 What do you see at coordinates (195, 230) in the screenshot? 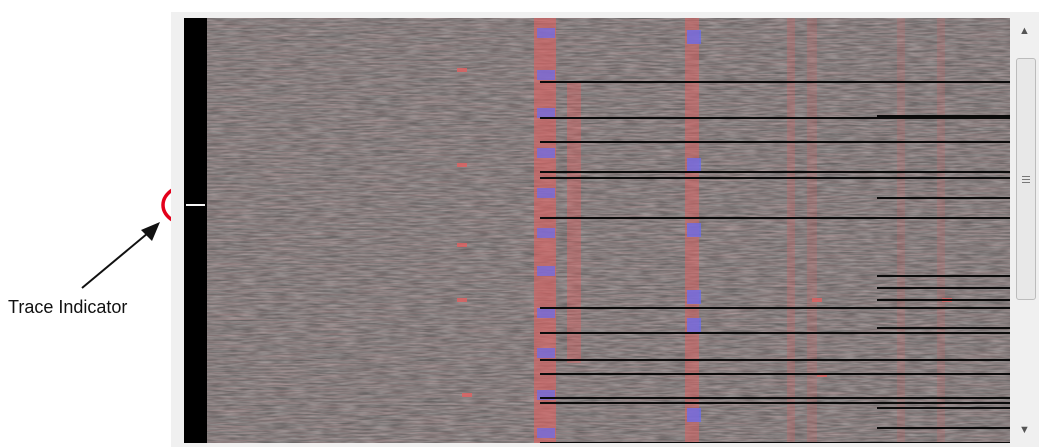
I see `trace-indicator-strip` at bounding box center [195, 230].